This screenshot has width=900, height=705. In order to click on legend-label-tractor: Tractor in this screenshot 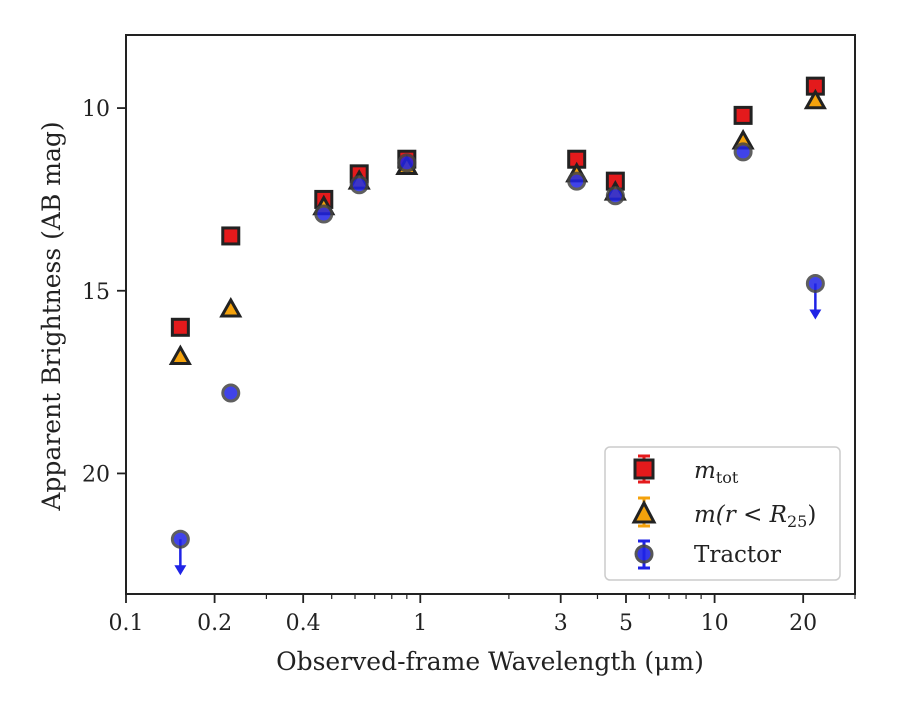, I will do `click(737, 555)`.